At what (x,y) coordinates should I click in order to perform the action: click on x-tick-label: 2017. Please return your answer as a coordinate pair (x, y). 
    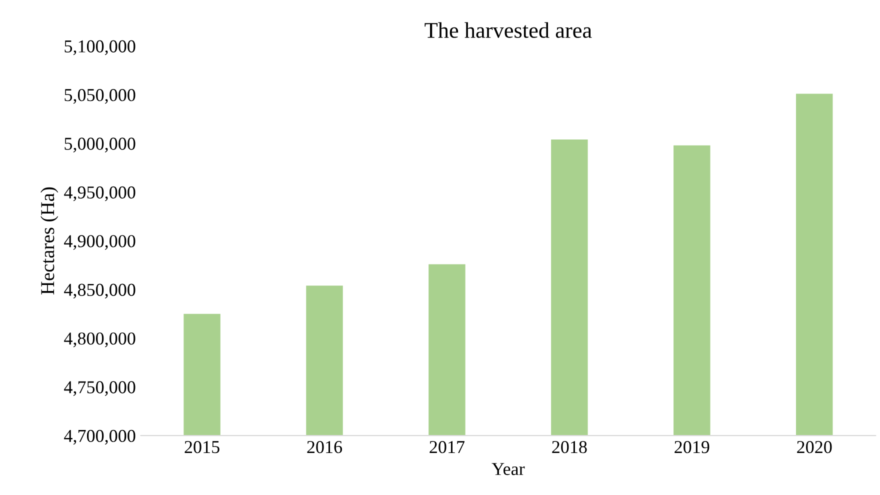
    Looking at the image, I should click on (447, 447).